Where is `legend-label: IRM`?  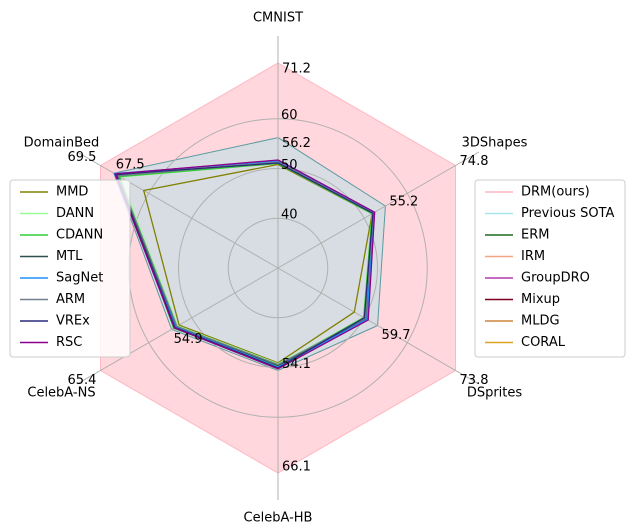 legend-label: IRM is located at coordinates (533, 256).